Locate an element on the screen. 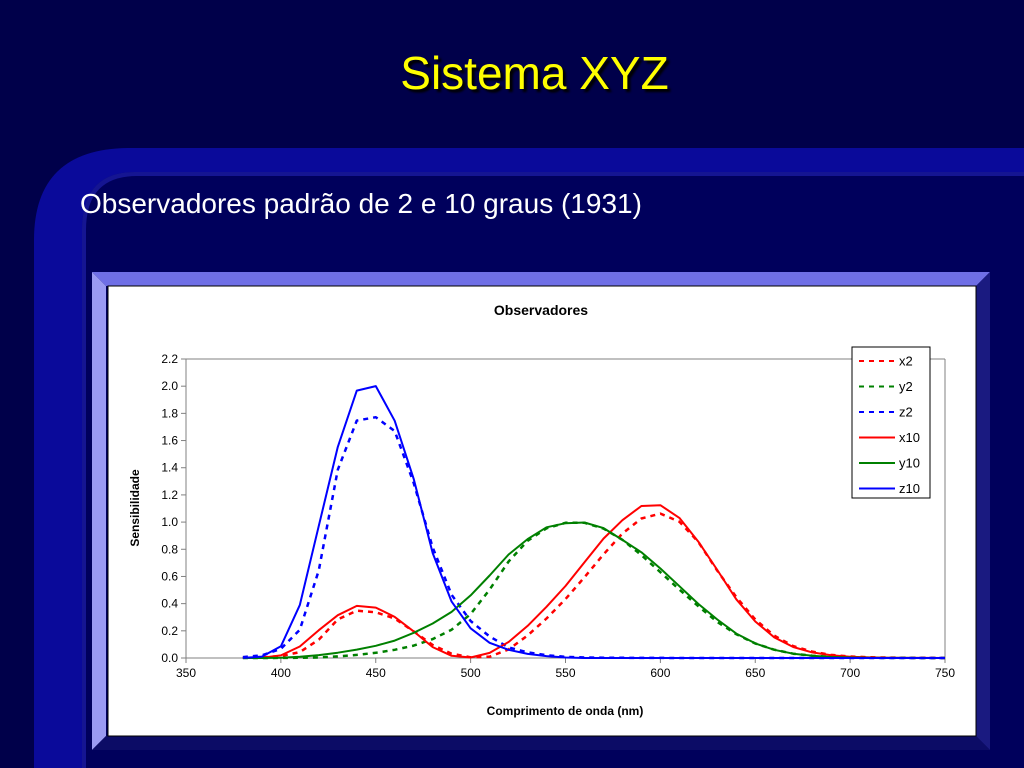 This screenshot has height=768, width=1024. legend-label-y2: y2 is located at coordinates (906, 386).